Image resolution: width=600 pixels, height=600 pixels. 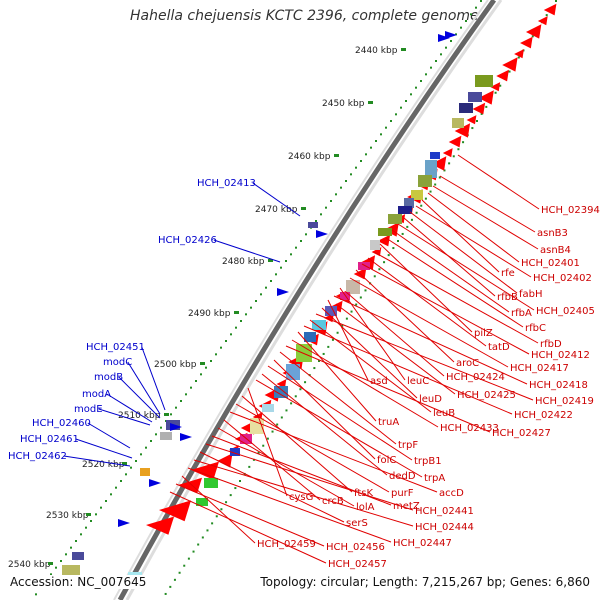 What do you see at coordinates (555, 250) in the screenshot?
I see `label-right: asnB4` at bounding box center [555, 250].